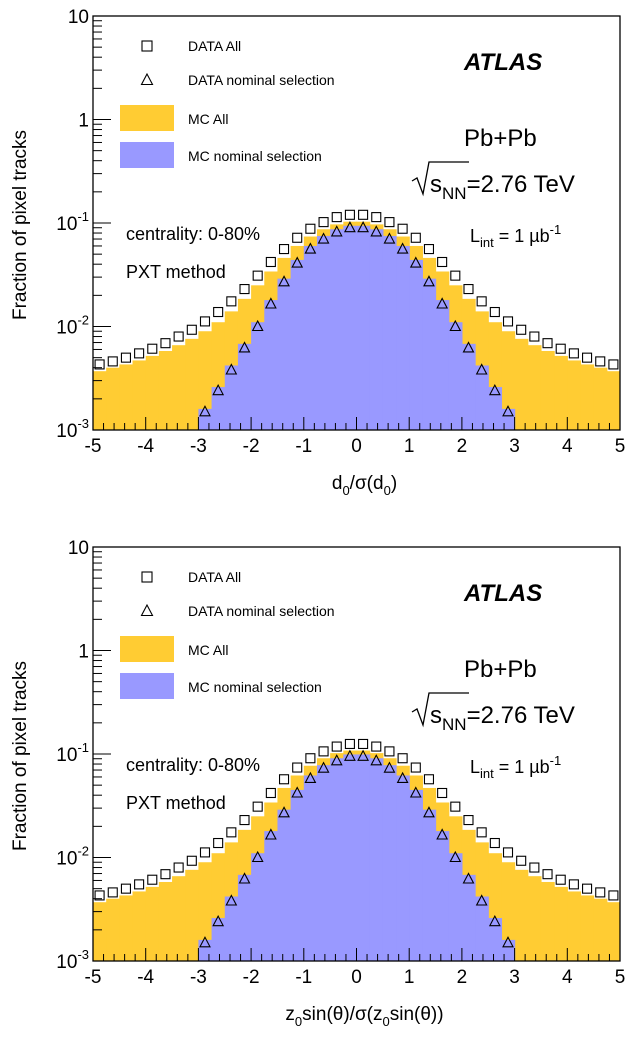  Describe the element at coordinates (462, 446) in the screenshot. I see `x-tick-label: 2` at that location.